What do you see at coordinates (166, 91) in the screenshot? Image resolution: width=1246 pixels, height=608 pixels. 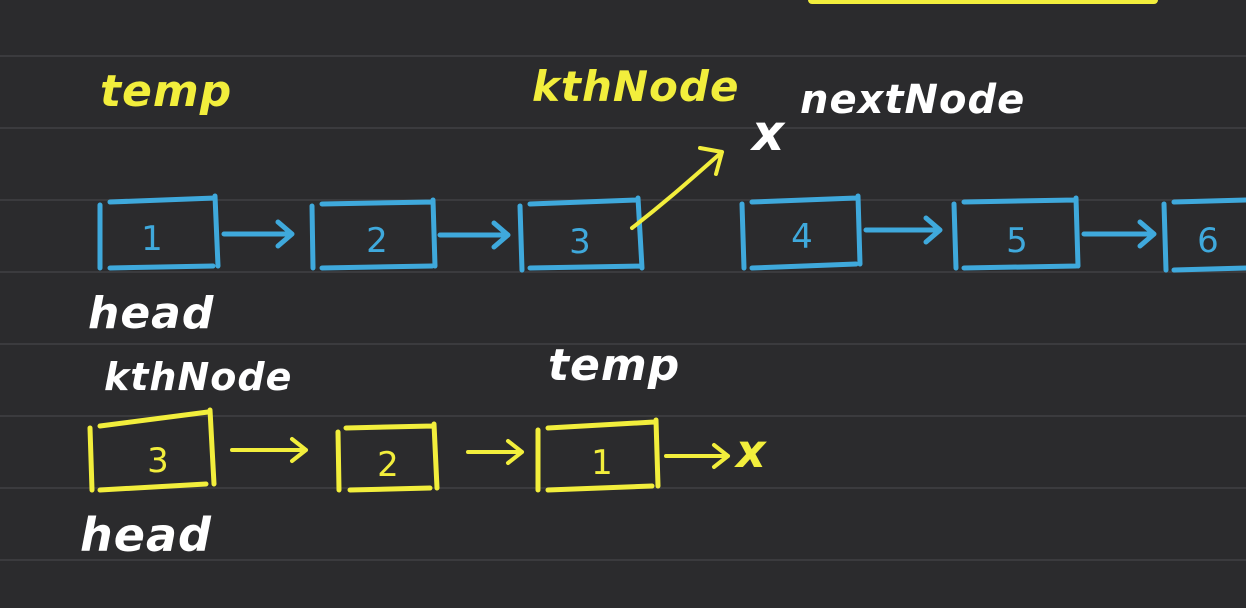 I see `top-temp-label: temp` at bounding box center [166, 91].